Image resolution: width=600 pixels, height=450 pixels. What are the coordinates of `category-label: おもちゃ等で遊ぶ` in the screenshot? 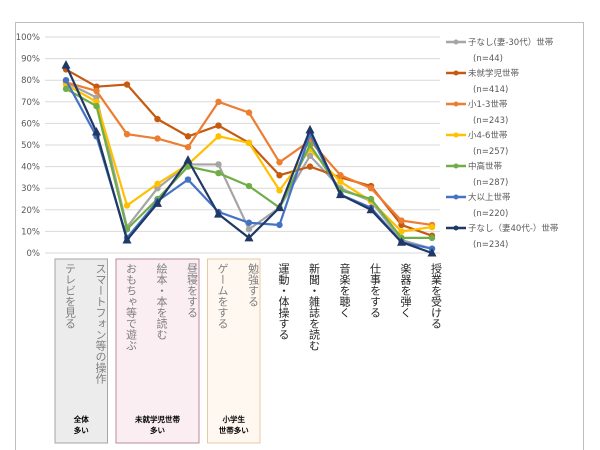 It's located at (131, 307).